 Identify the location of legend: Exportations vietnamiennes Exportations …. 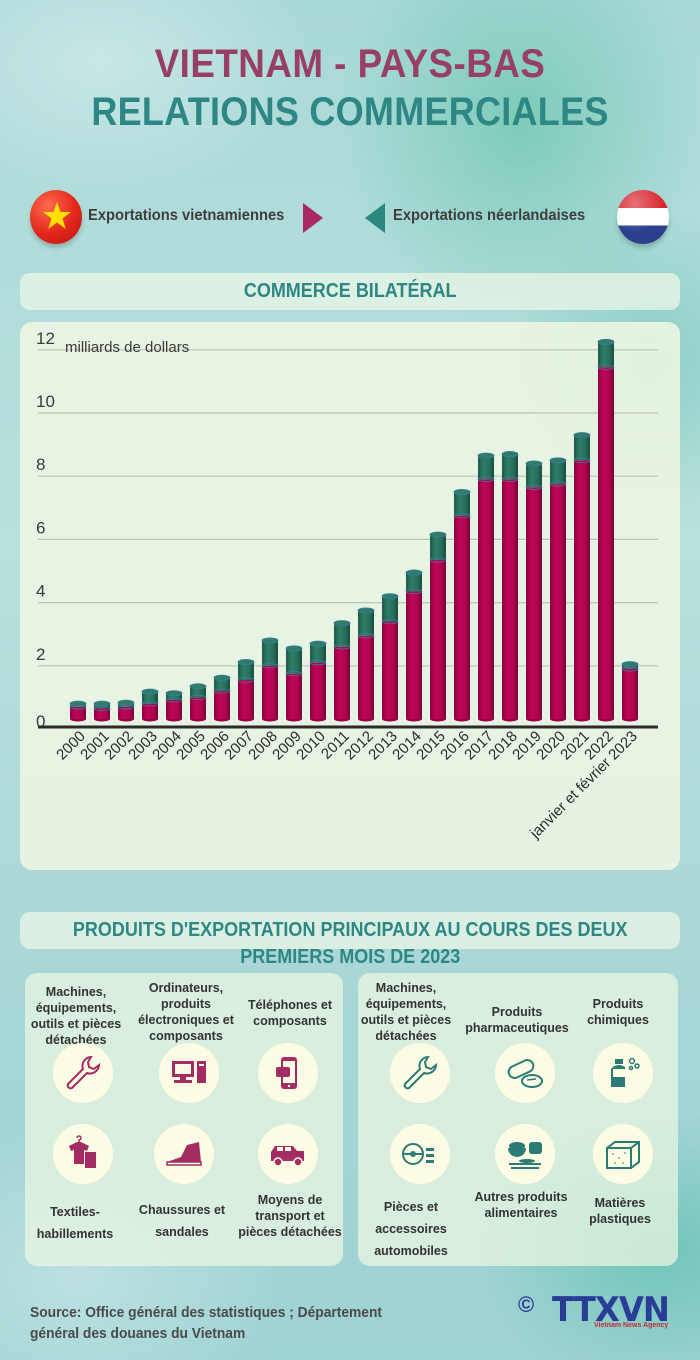
(350, 218).